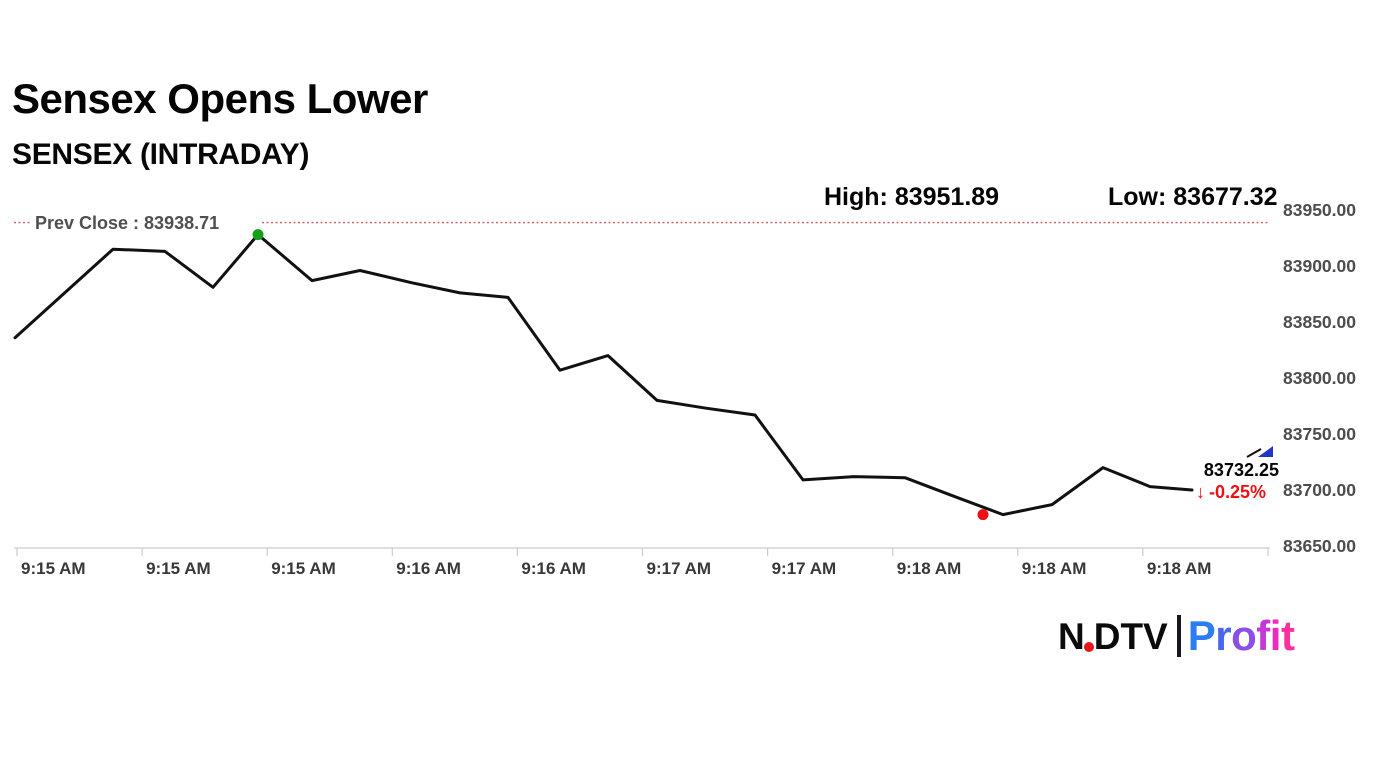  Describe the element at coordinates (1259, 452) in the screenshot. I see `trend-arrow-icon` at that location.